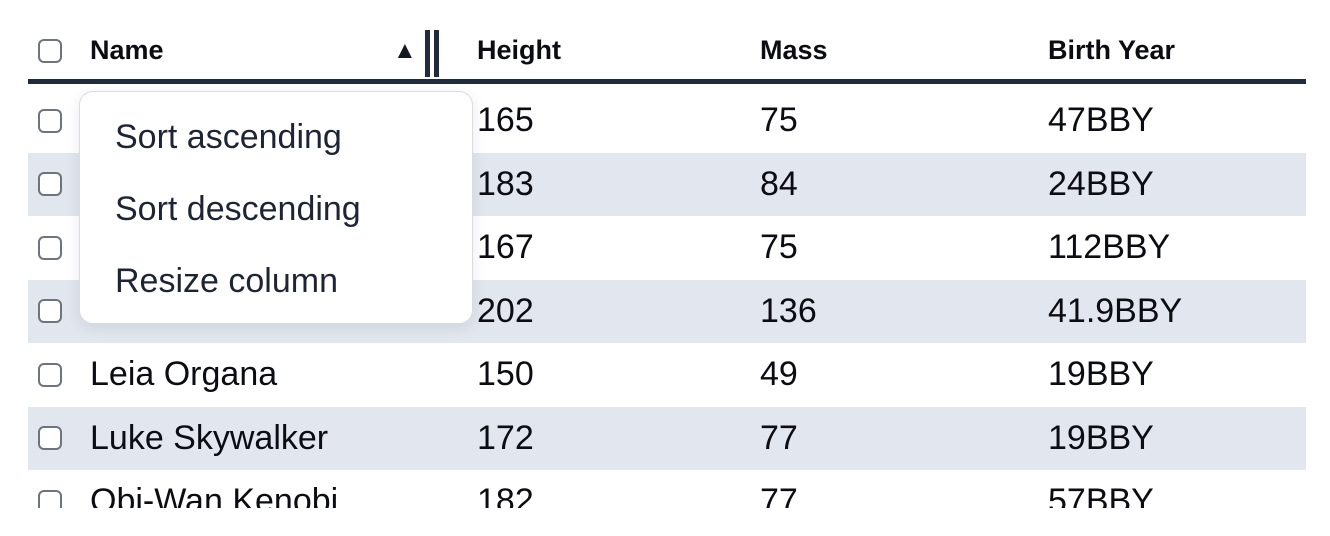  I want to click on table-row: Obi-Wan Kenobi 182 77 57BBY, so click(667, 489).